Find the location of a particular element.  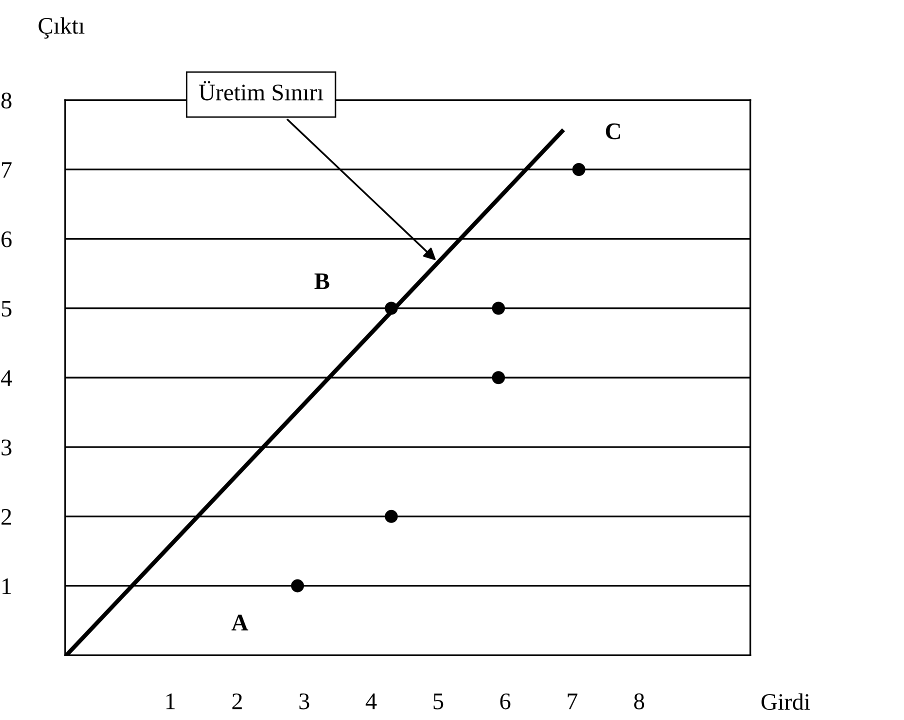

y-tick-label: 7 is located at coordinates (7, 170).